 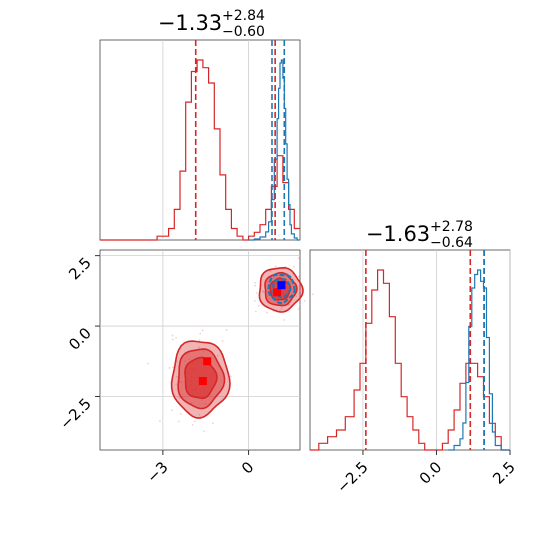 What do you see at coordinates (504, 473) in the screenshot?
I see `tick-label-x1-2: 2.5` at bounding box center [504, 473].